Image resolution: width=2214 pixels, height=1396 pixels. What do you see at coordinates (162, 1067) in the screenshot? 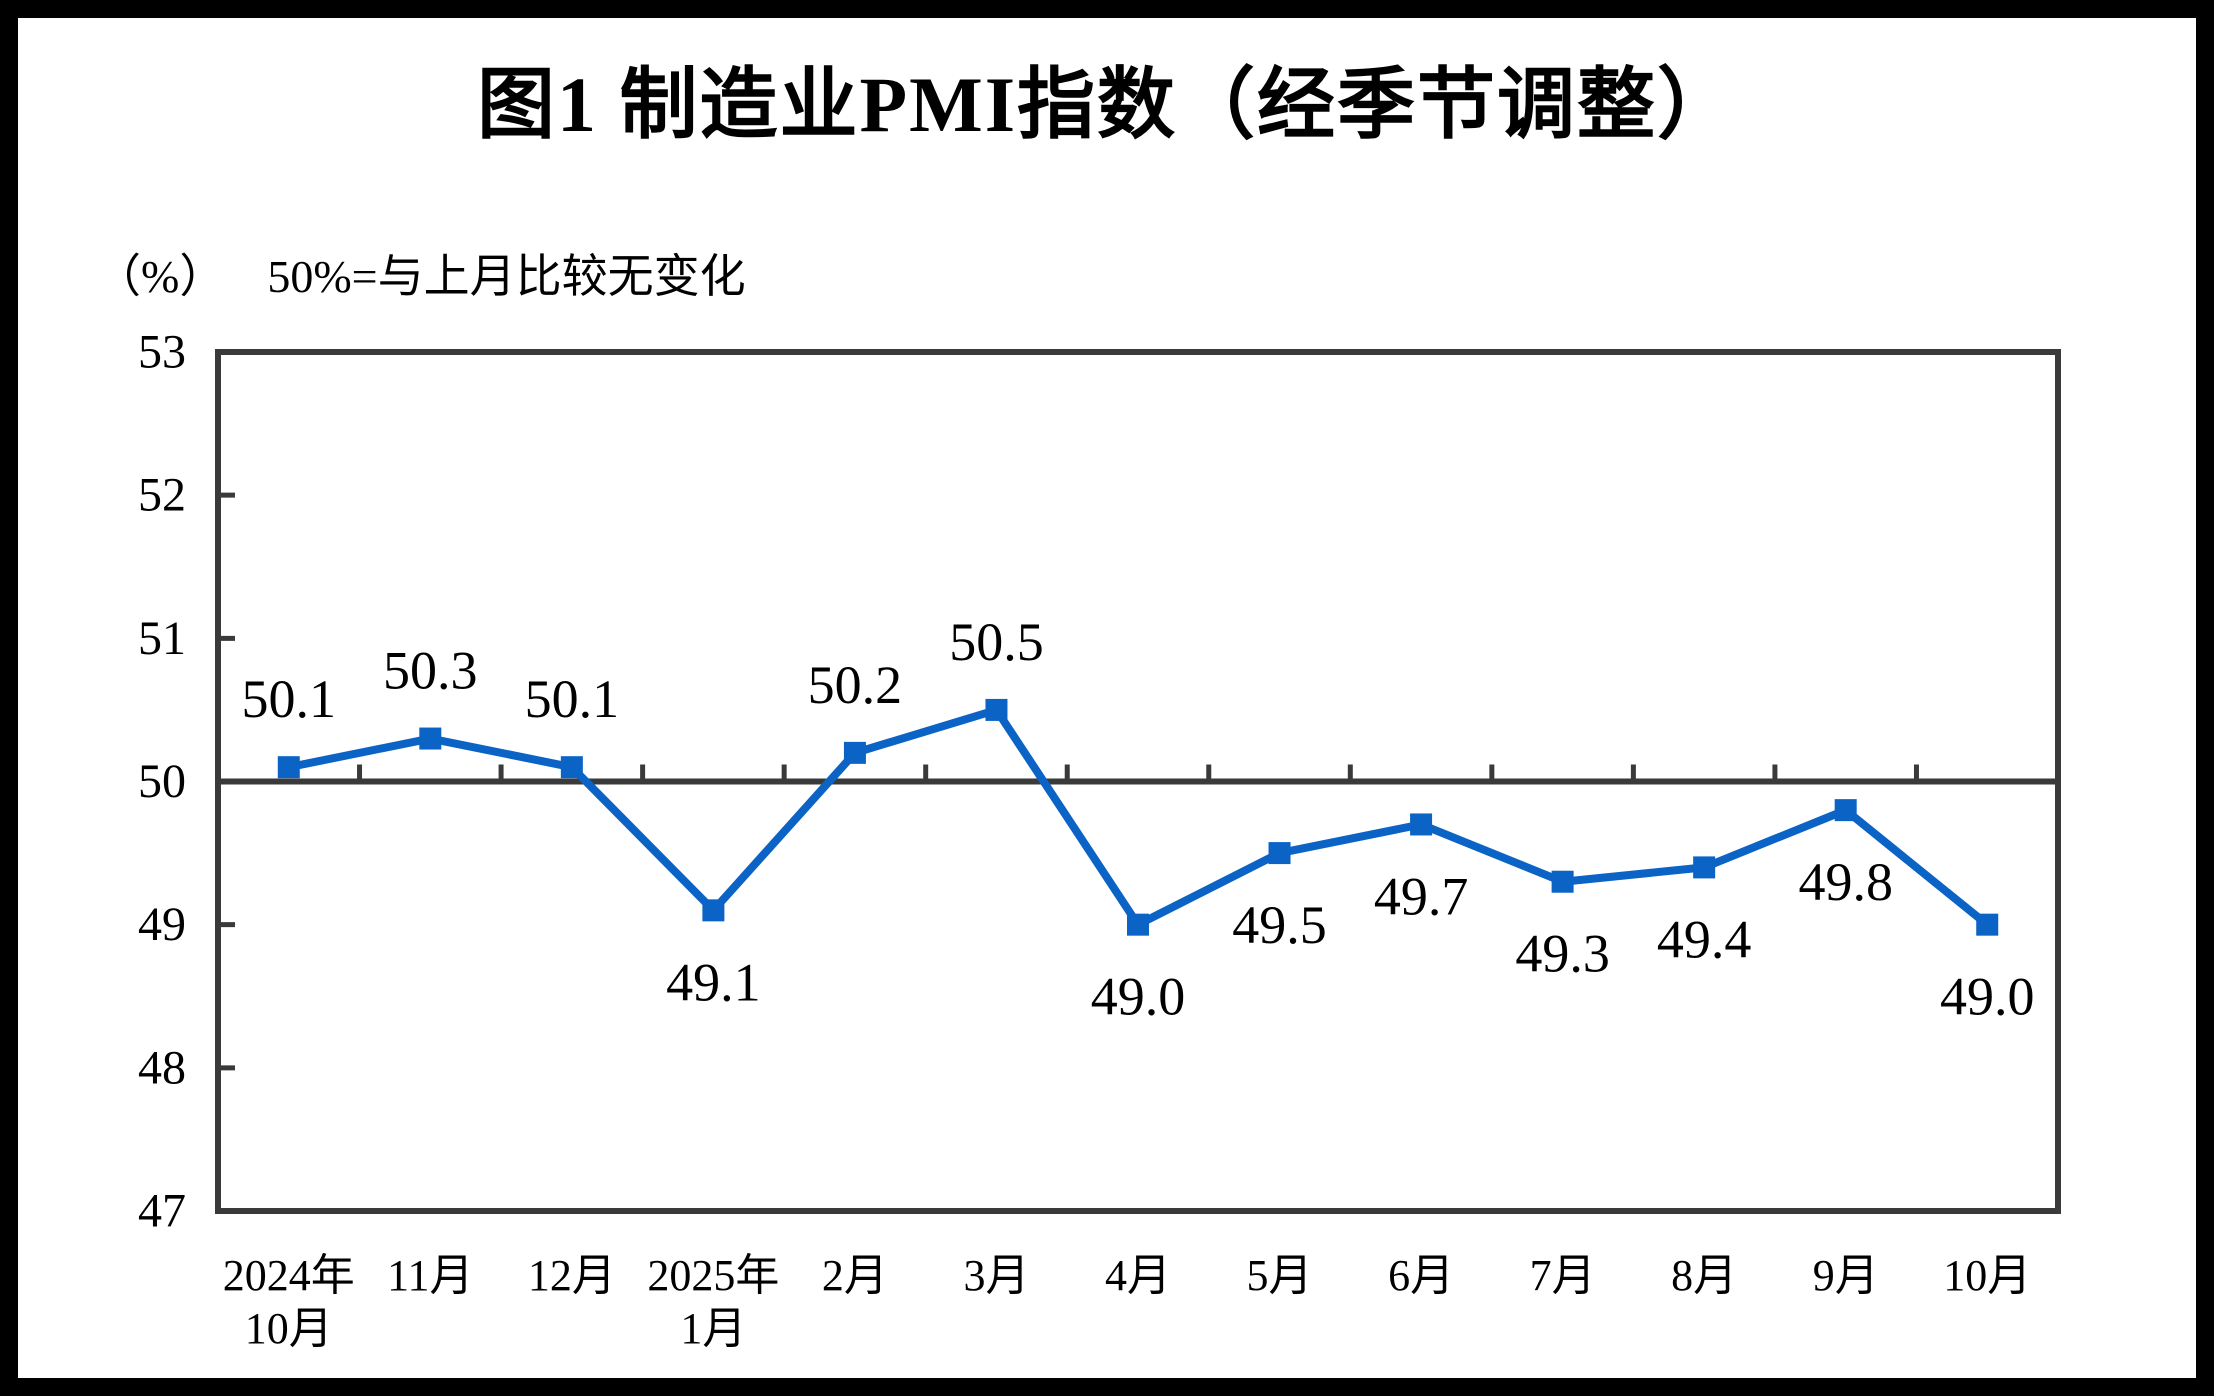
I see `y-axis-tick-label: 48` at bounding box center [162, 1067].